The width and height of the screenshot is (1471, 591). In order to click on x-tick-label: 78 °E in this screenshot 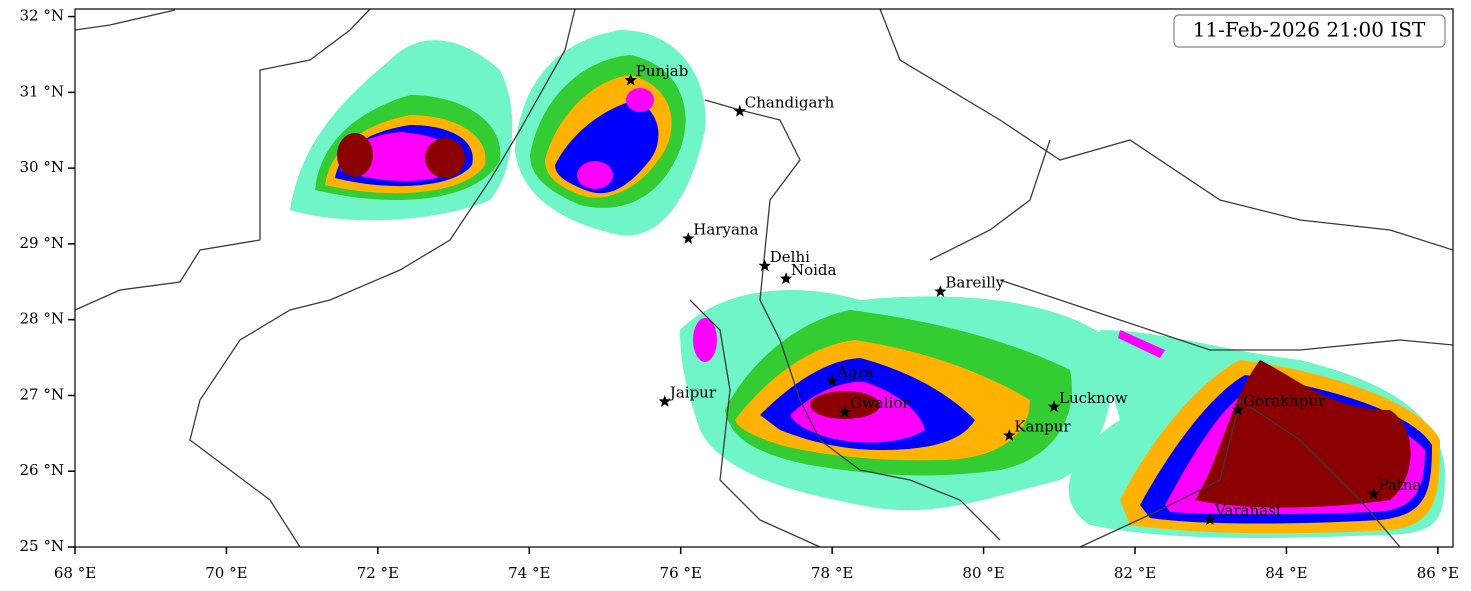, I will do `click(832, 573)`.